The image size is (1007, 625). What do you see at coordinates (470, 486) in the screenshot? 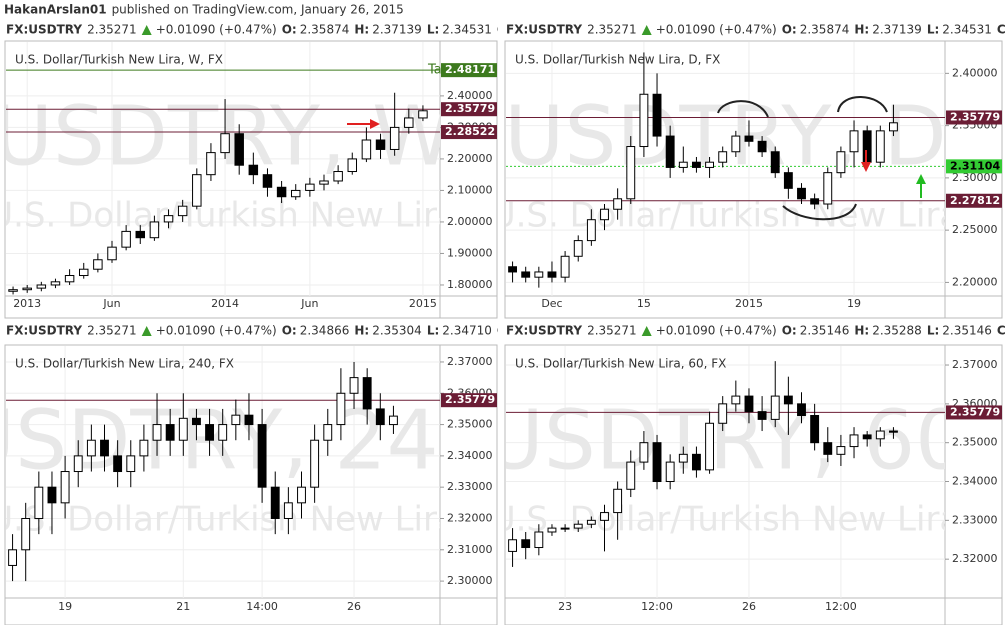
I see `y-tick-label: 2.33000` at bounding box center [470, 486].